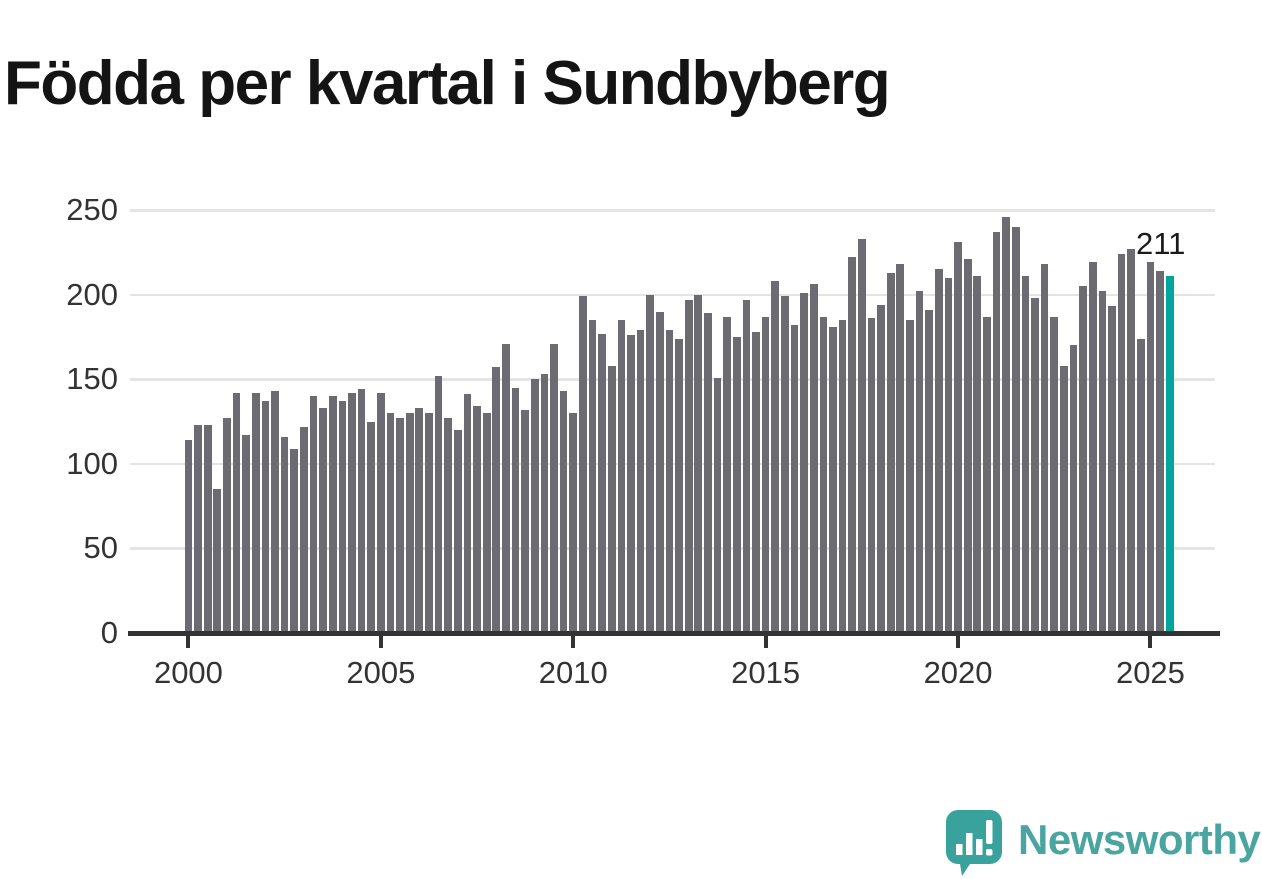  I want to click on x-axis-label: 2025, so click(1150, 672).